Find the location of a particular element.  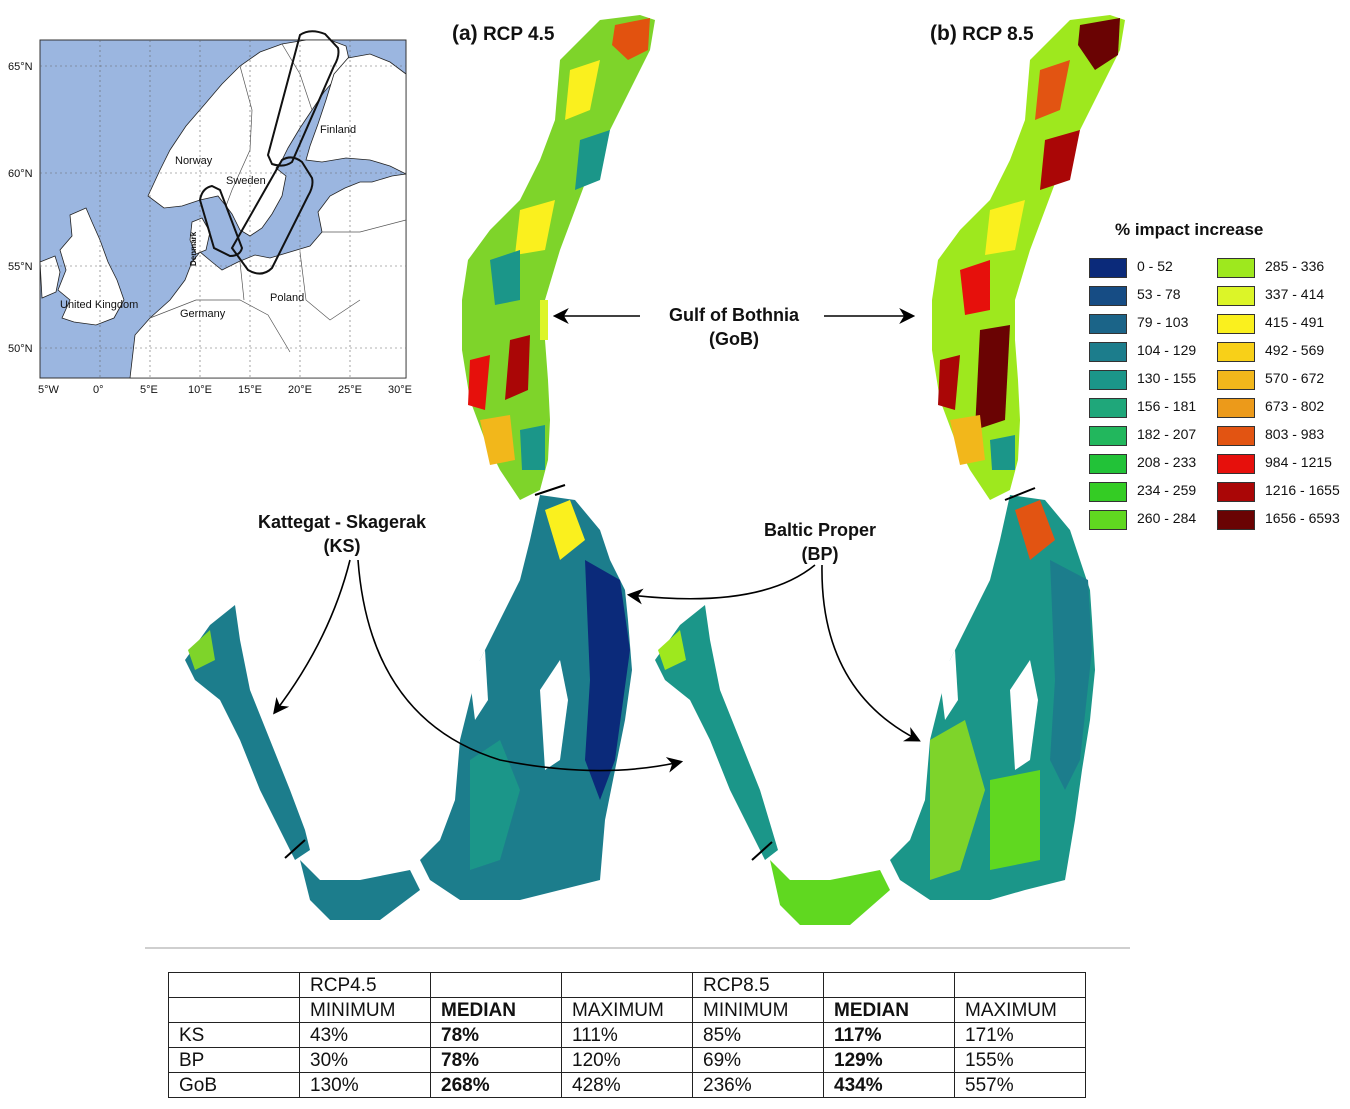

callout-gob: Gulf of Bothnia (GoB) is located at coordinates (734, 327).